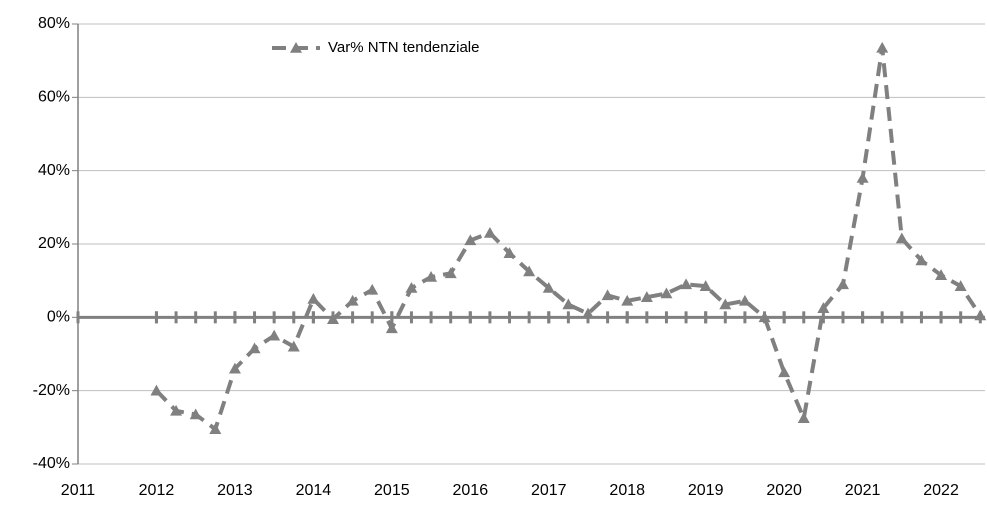  I want to click on x-tick-label: 2018, so click(627, 490).